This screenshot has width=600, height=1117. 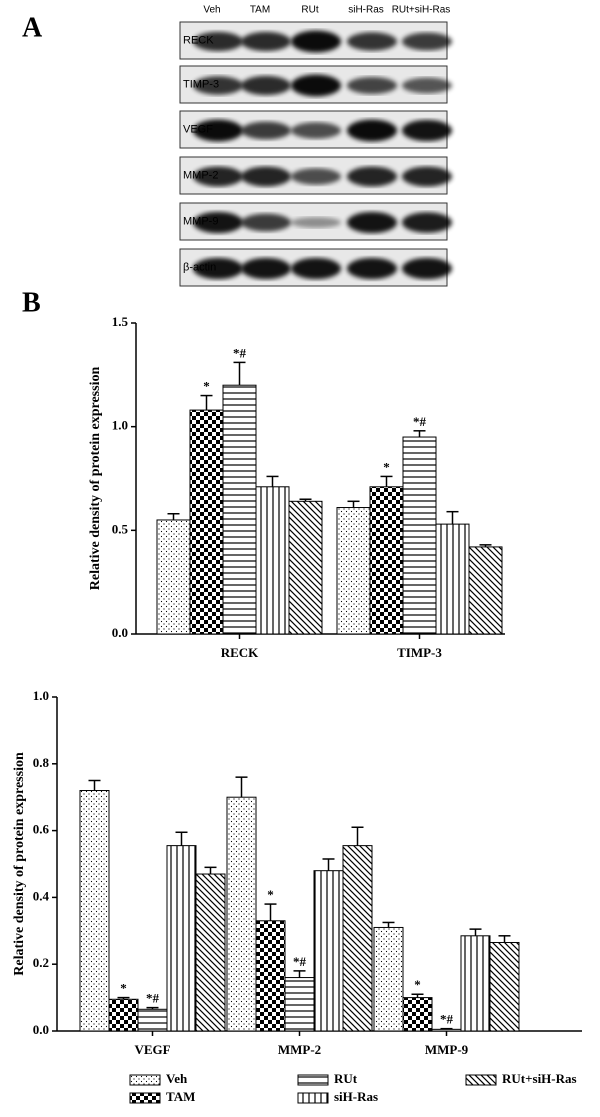 I want to click on legend-label: siH-Ras, so click(x=356, y=1096).